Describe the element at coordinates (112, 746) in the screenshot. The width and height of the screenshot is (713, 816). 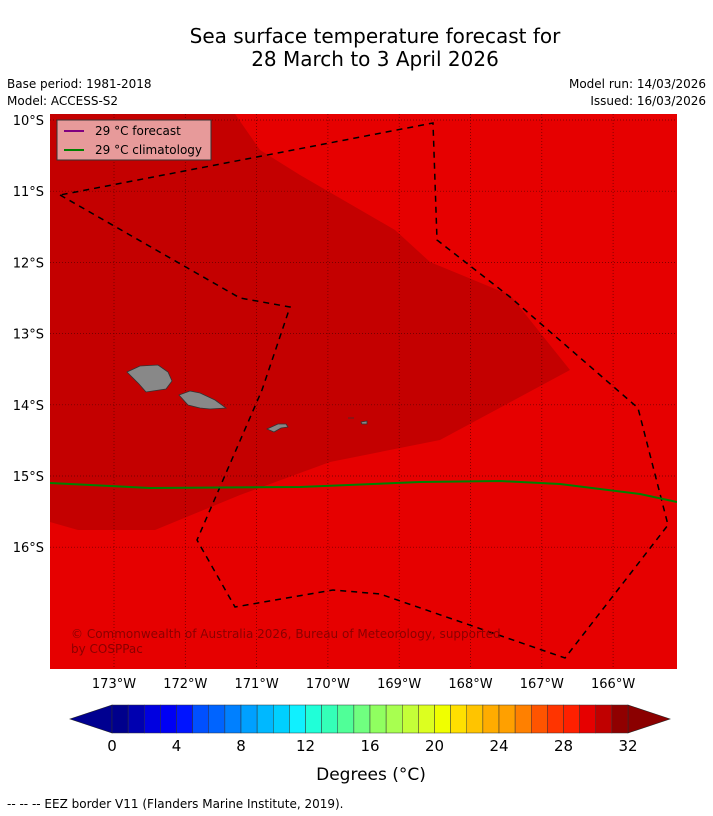
I see `colorbar-tick-label: 0` at that location.